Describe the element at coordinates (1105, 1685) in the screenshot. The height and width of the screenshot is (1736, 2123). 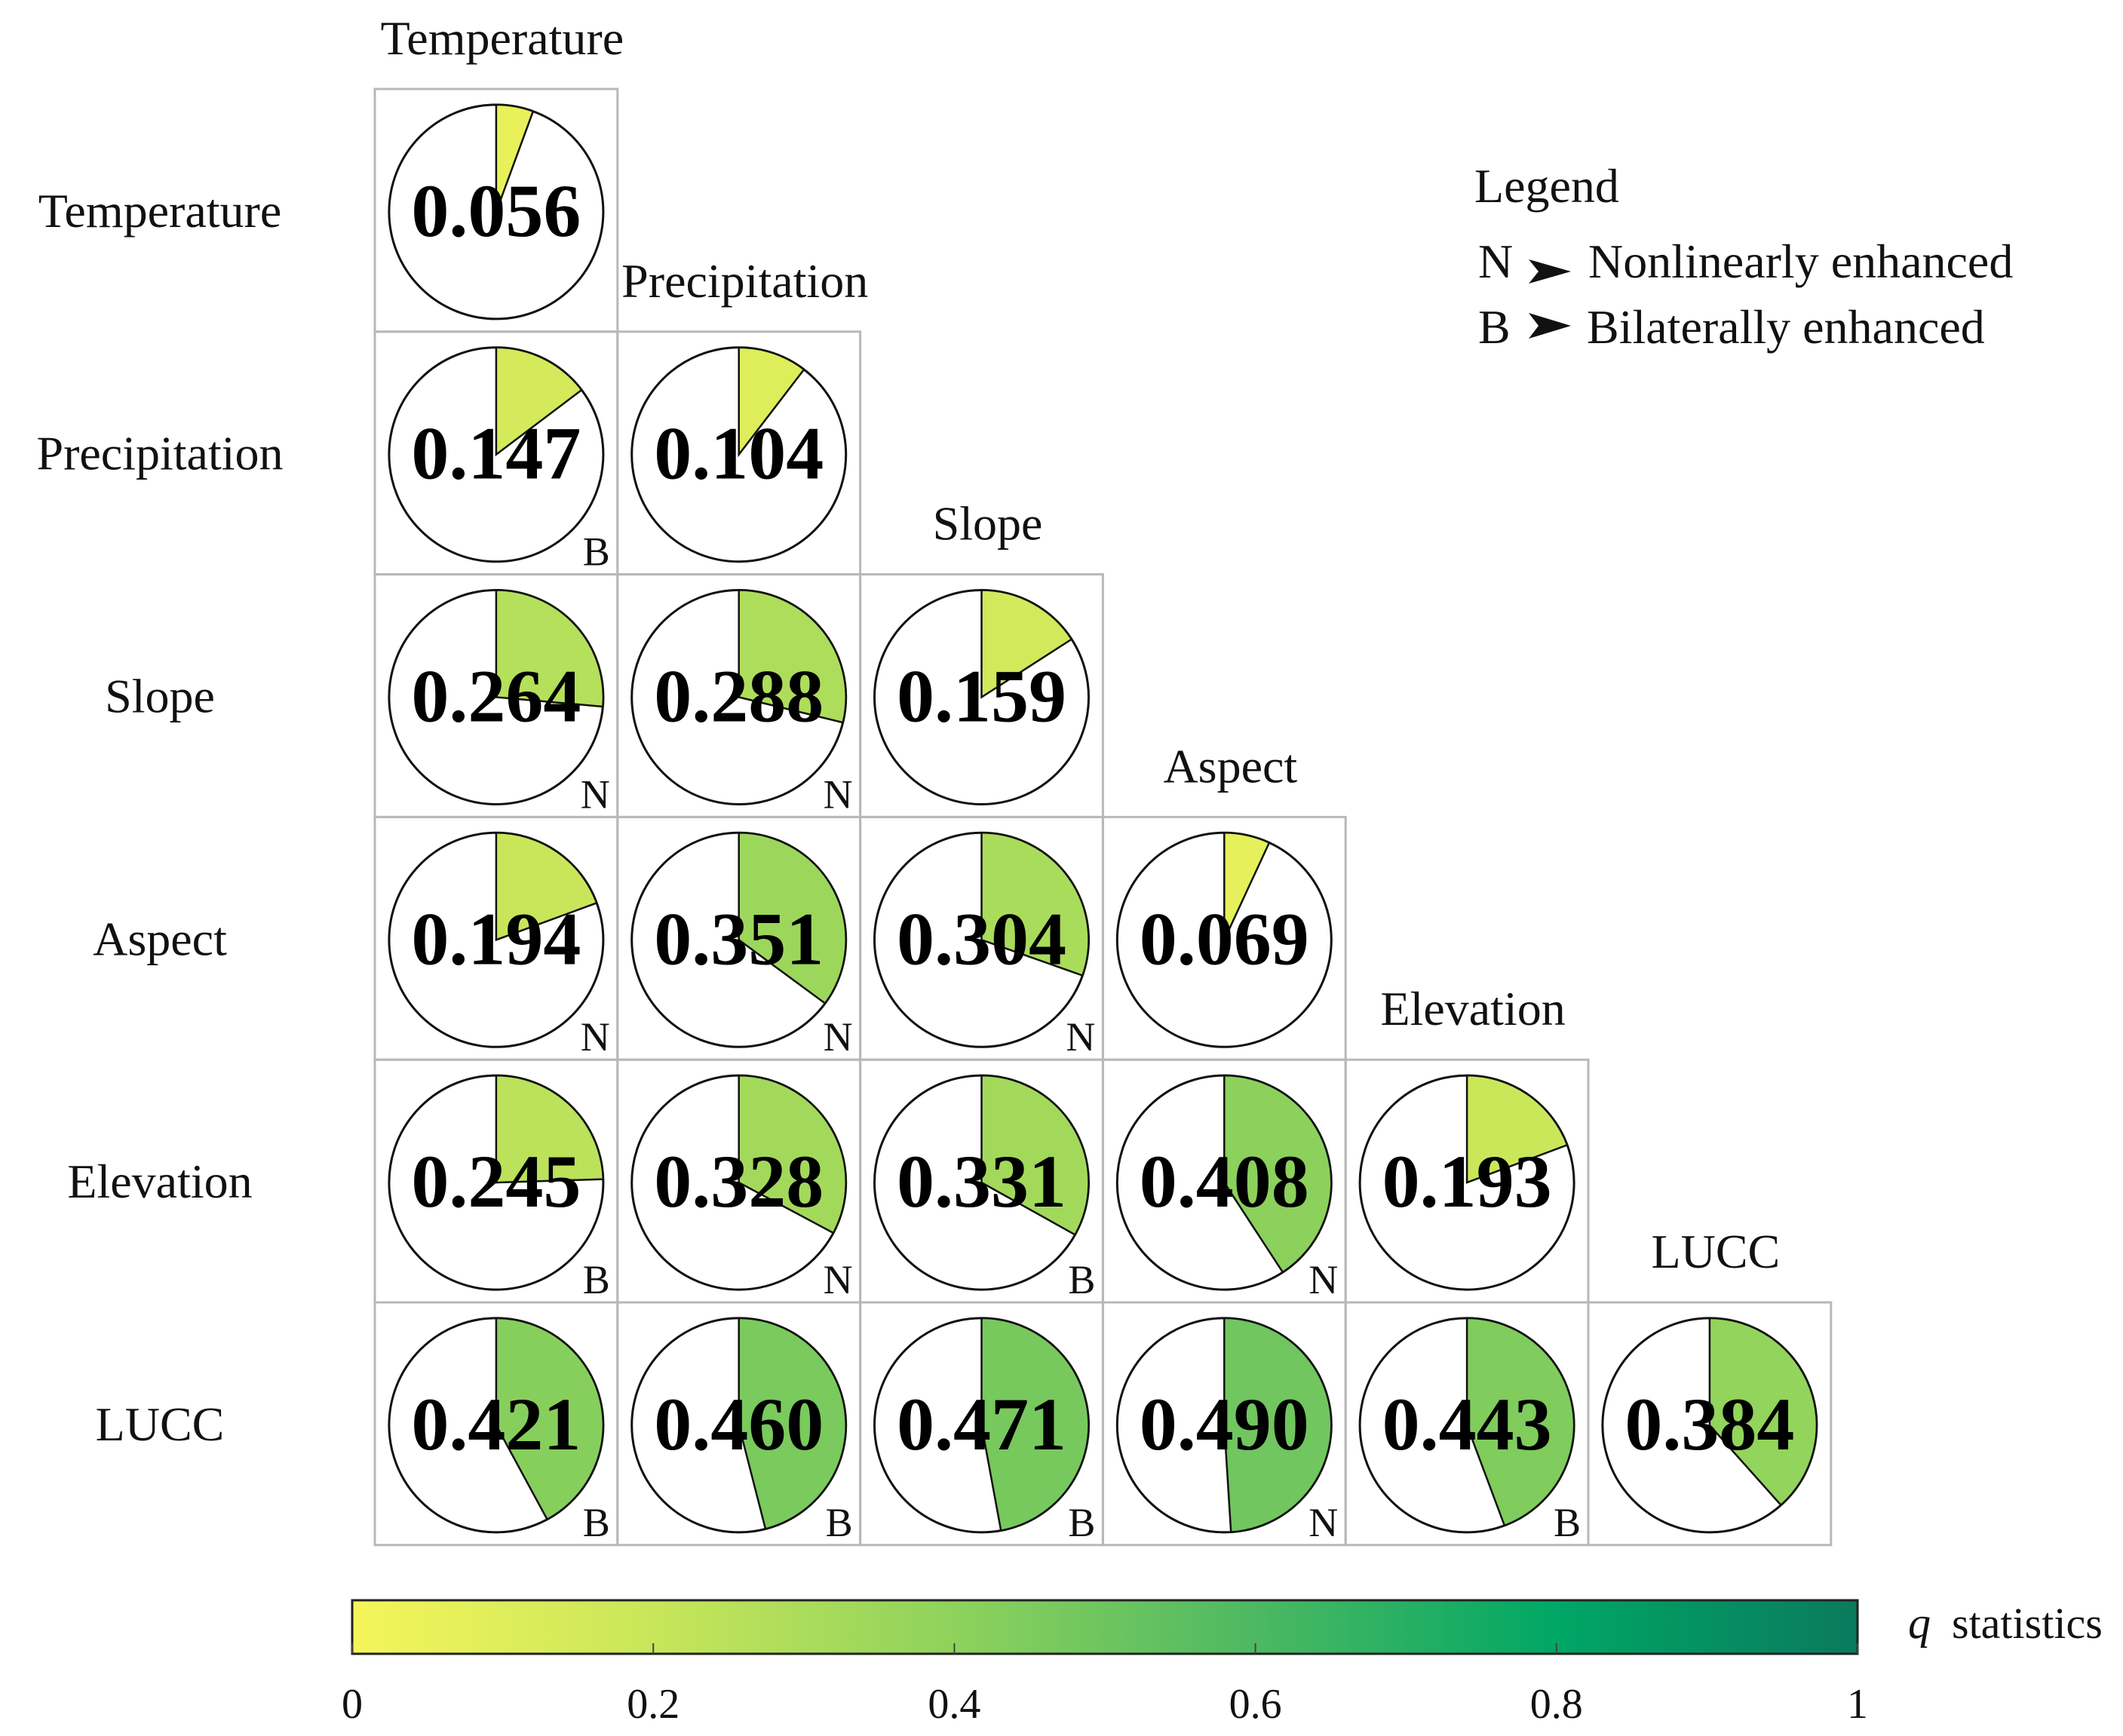
I see `colorbar-ticks: 0 0.2 0.4 0.6 0.8 1` at that location.